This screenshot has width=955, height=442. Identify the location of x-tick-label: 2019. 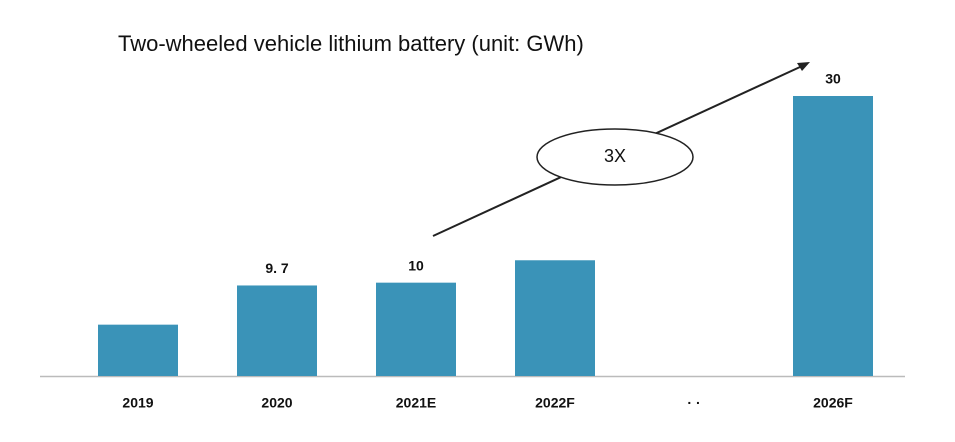
(137, 403).